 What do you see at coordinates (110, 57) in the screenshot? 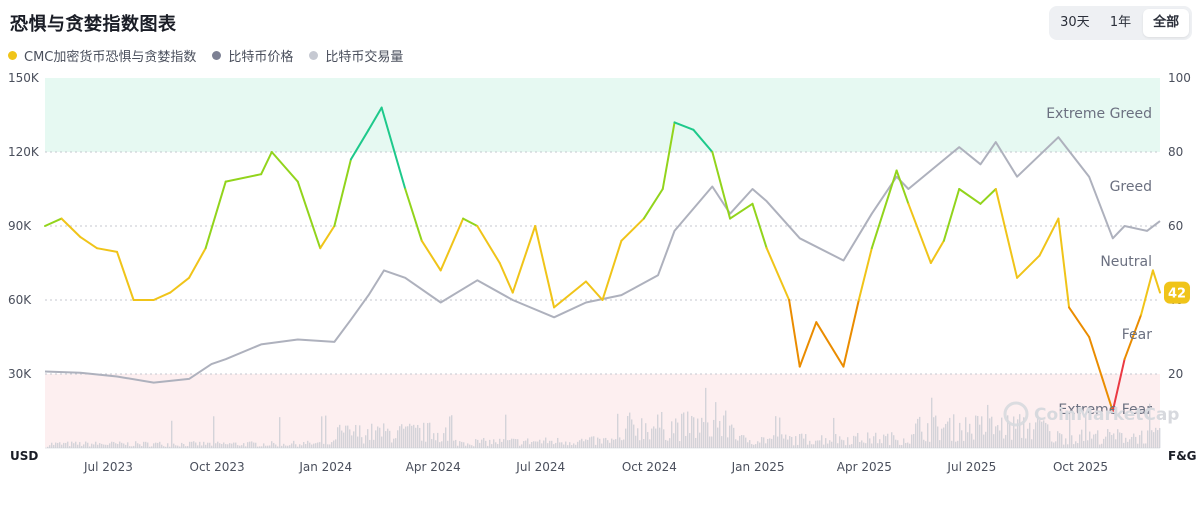
I see `legend-label: CMC加密货币恐惧与贪婪指数` at bounding box center [110, 57].